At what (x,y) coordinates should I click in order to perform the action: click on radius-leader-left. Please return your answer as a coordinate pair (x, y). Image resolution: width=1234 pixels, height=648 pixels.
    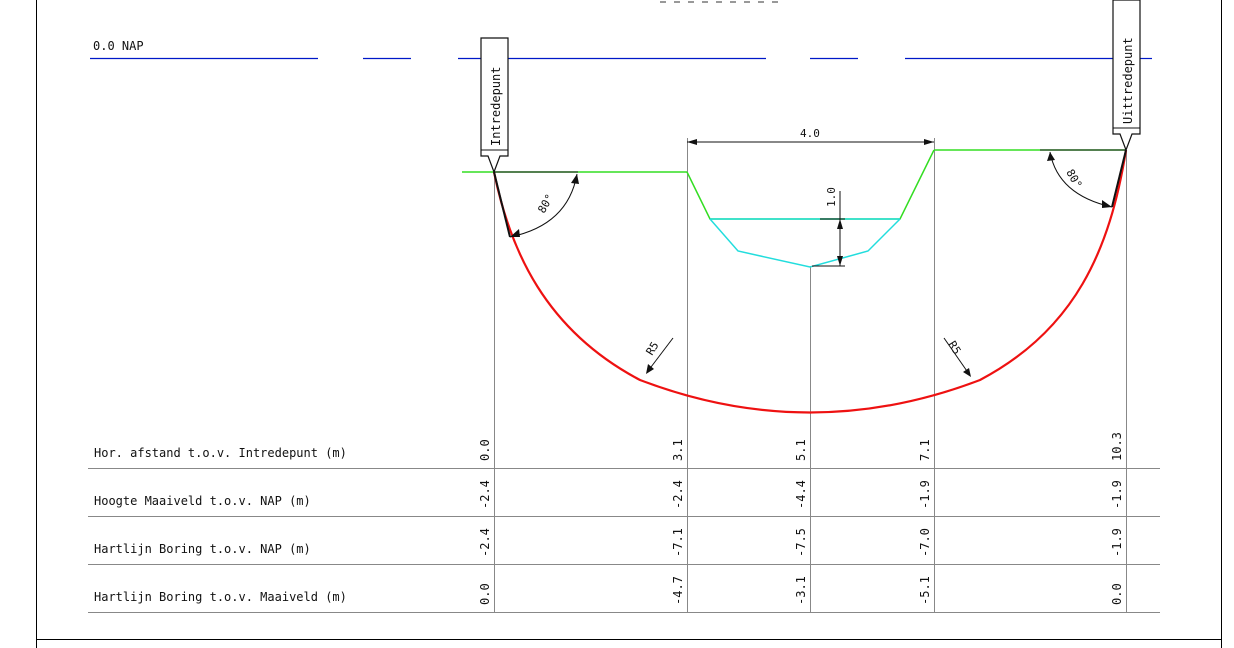
    Looking at the image, I should click on (660, 354).